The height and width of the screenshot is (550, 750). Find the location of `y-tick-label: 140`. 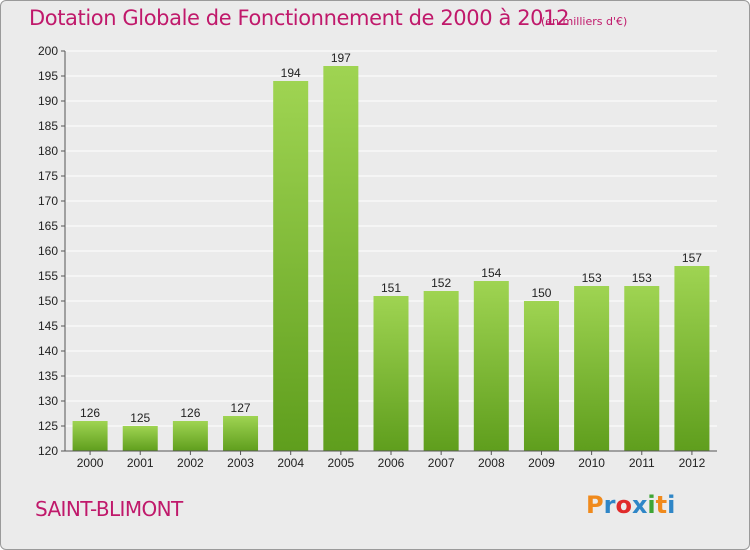

y-tick-label: 140 is located at coordinates (48, 351).